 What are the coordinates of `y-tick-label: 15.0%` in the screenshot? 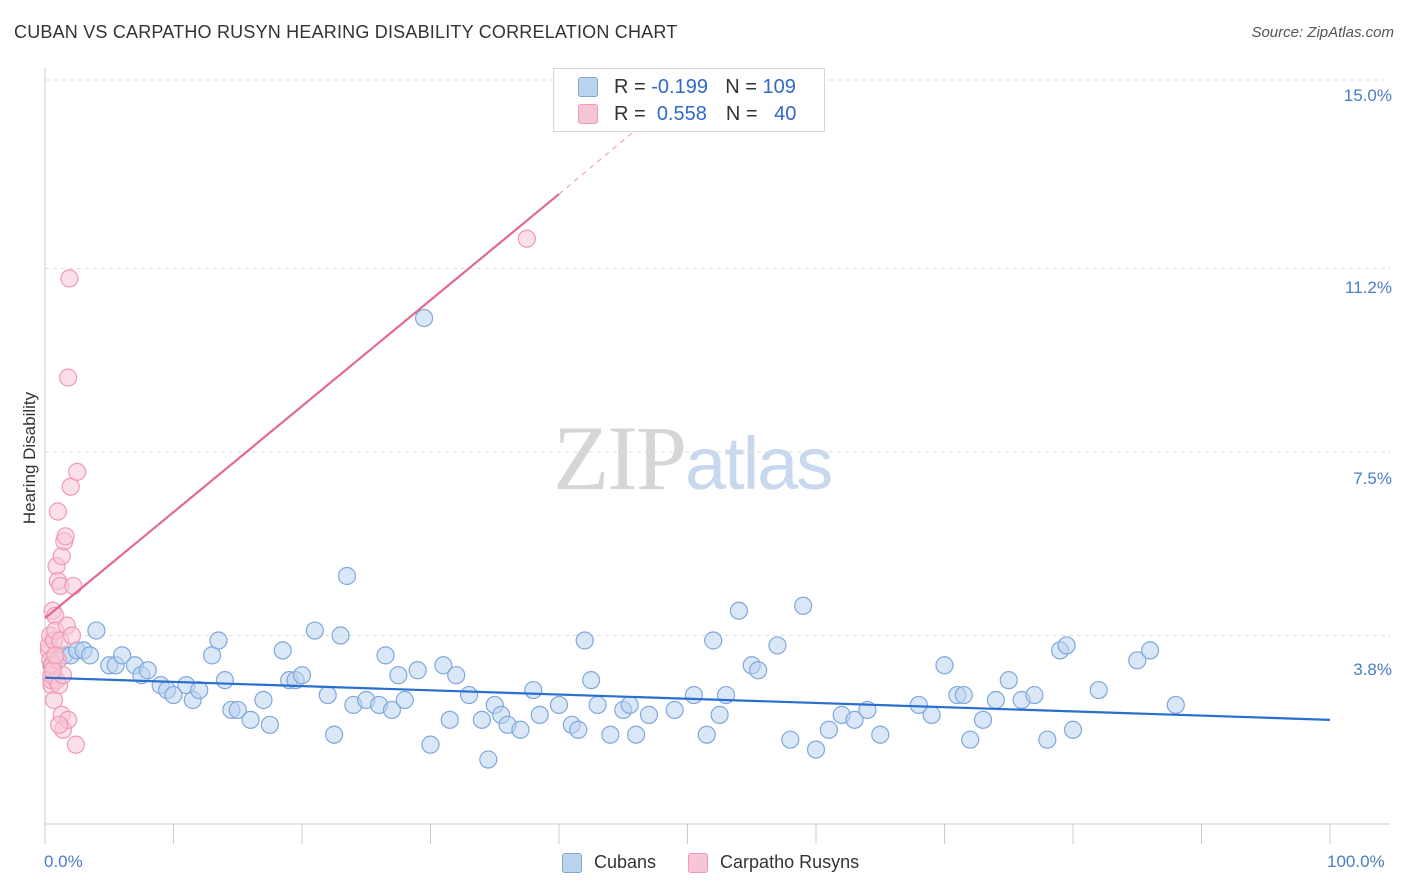 It's located at (1367, 95).